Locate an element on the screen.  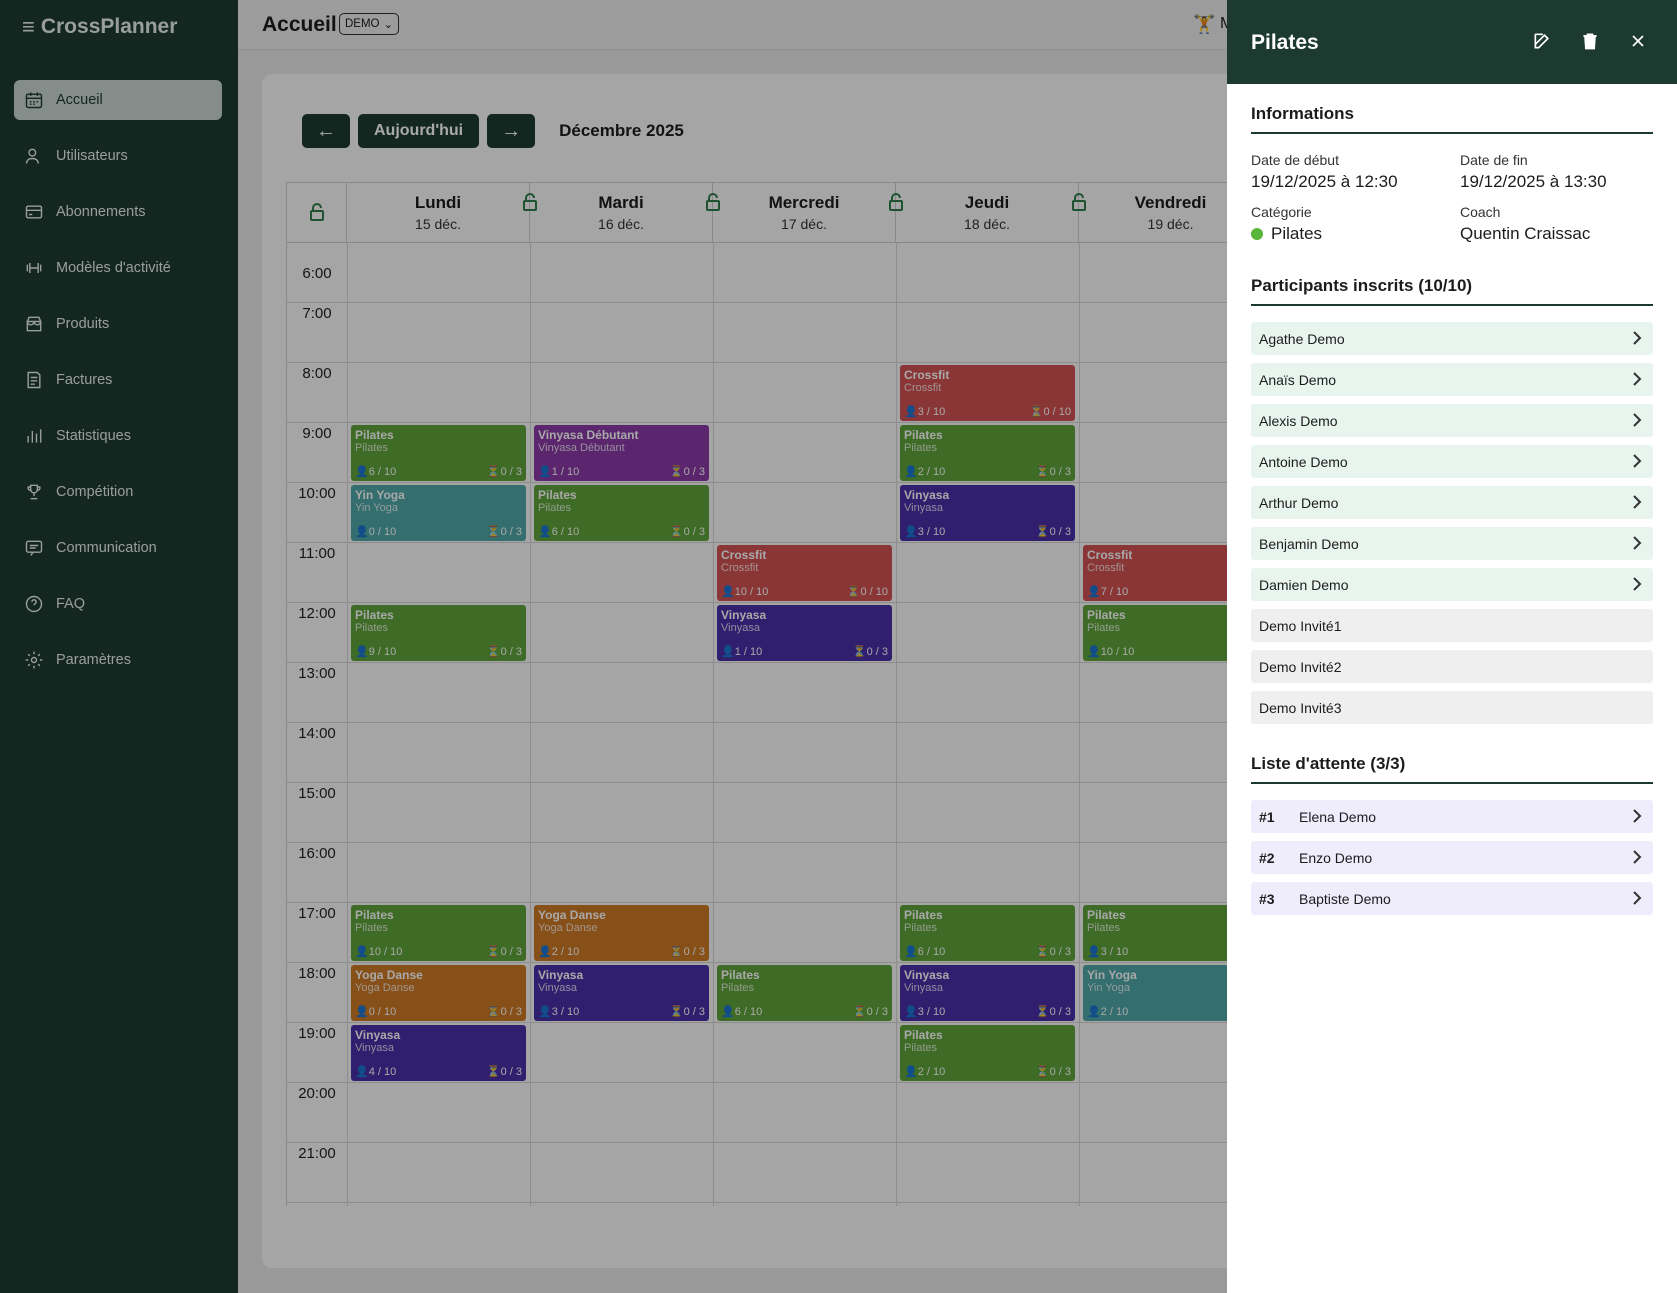
hour-row: 17:00 is located at coordinates (775, 933).